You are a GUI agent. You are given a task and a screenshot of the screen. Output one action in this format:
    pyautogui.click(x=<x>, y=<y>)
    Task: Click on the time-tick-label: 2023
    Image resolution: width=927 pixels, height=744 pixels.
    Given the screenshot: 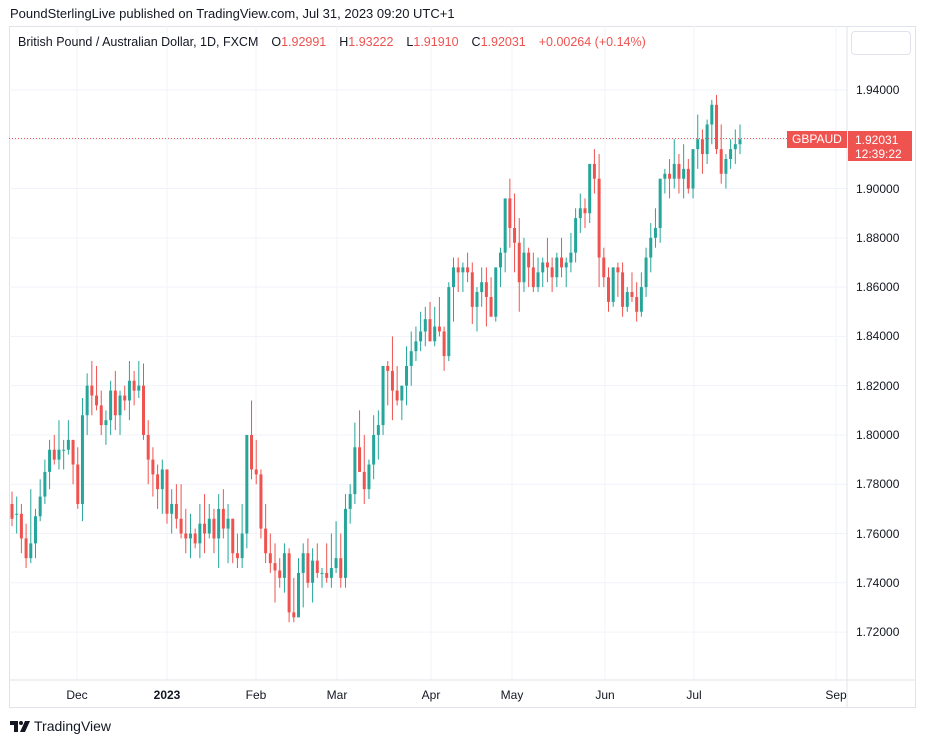 What is the action you would take?
    pyautogui.click(x=167, y=695)
    